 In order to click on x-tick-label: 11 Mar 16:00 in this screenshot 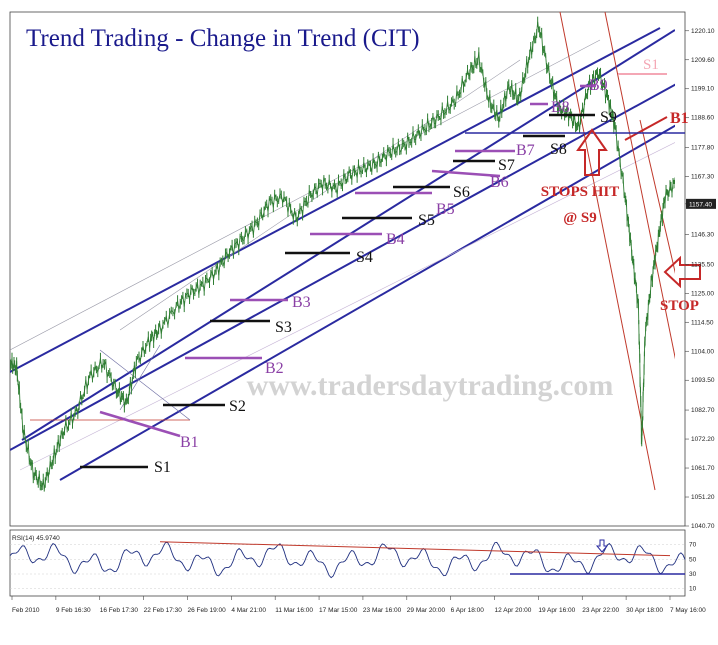, I will do `click(294, 610)`.